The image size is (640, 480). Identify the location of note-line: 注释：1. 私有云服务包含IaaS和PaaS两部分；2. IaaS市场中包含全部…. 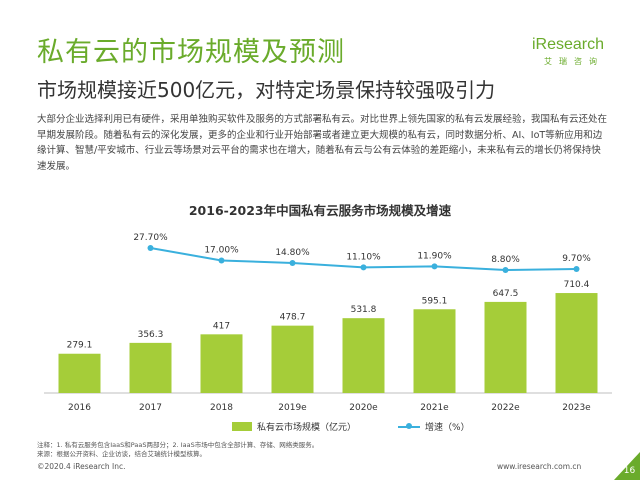
(178, 445).